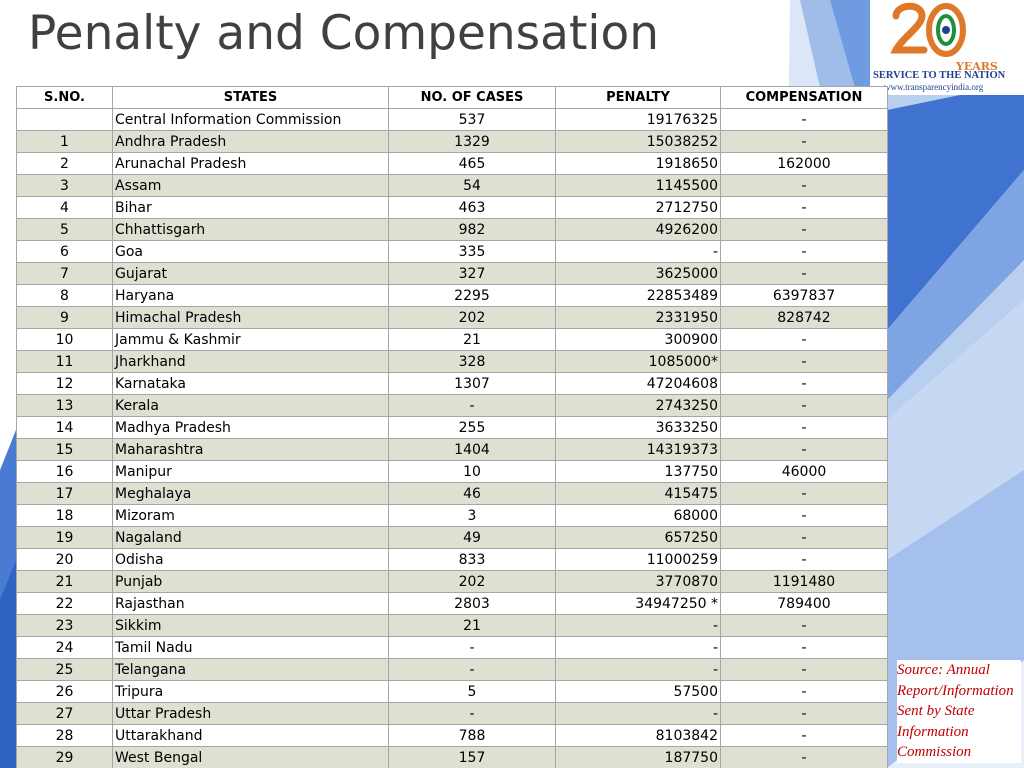 The width and height of the screenshot is (1024, 768). Describe the element at coordinates (250, 757) in the screenshot. I see `cell-state: West Bengal` at that location.